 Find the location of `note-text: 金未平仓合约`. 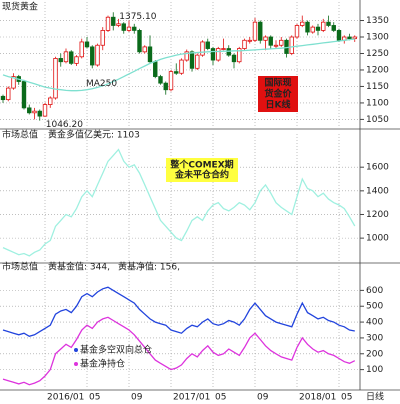

note-text: 金未平仓合约 is located at coordinates (201, 175).